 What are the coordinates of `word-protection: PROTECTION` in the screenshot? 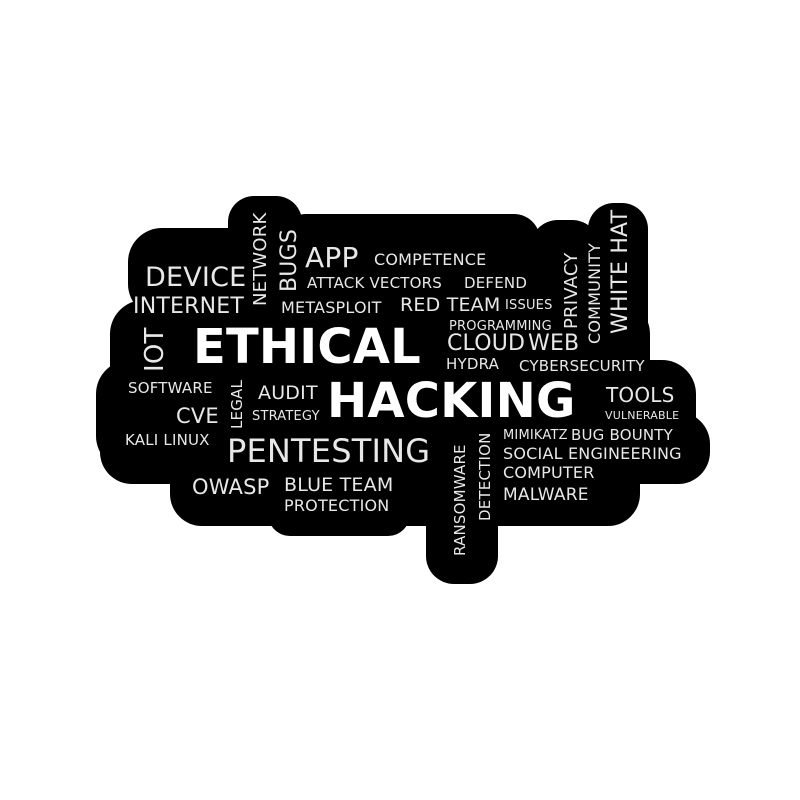 It's located at (337, 505).